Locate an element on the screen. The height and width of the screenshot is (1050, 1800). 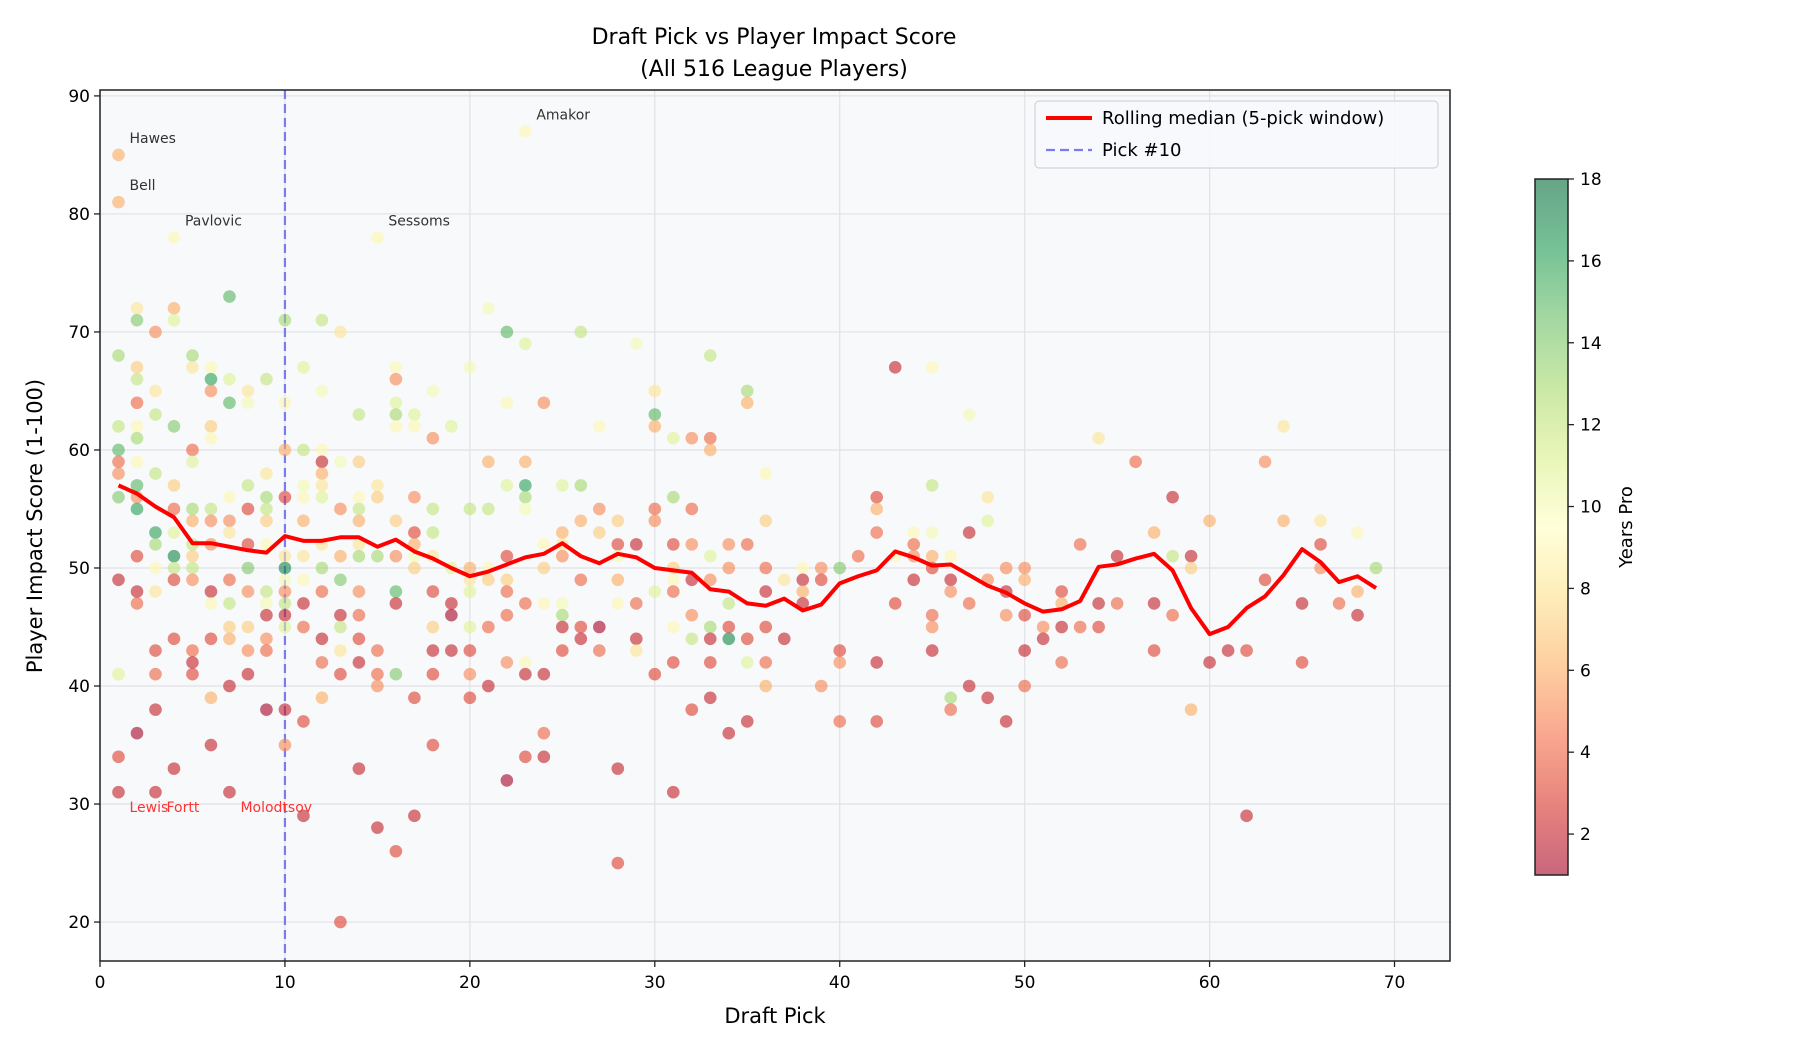
colorbar-label: Years Pro is located at coordinates (1626, 527).